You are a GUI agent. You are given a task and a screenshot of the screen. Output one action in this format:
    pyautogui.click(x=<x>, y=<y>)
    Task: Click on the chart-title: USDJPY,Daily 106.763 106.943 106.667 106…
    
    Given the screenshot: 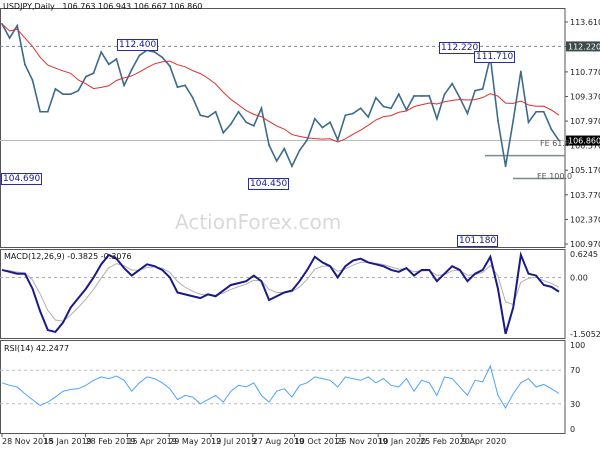 What is the action you would take?
    pyautogui.click(x=102, y=6)
    